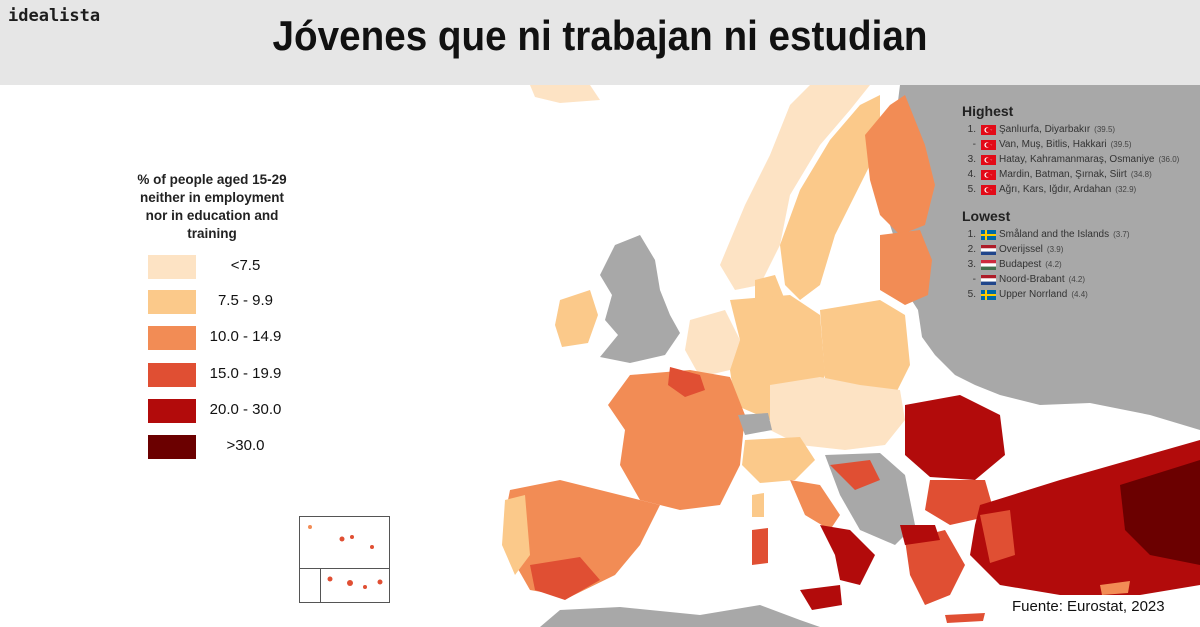  I want to click on lowest-item: 2. Overijssel (3.9), so click(1080, 250).